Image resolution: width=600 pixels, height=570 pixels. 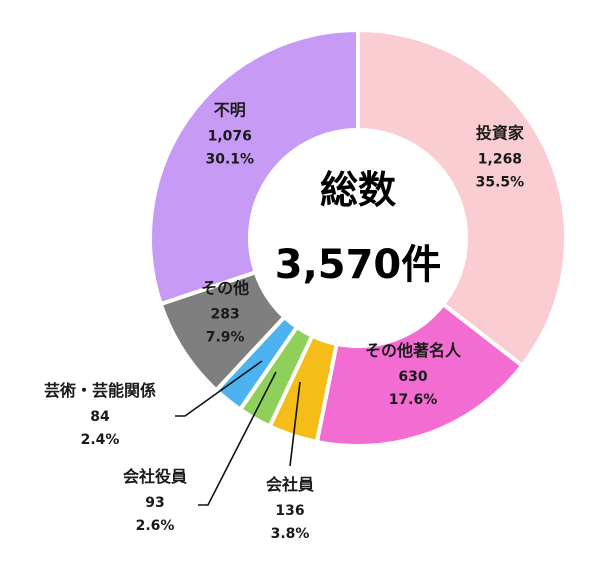 I want to click on leader-lines-group, so click(x=238, y=433).